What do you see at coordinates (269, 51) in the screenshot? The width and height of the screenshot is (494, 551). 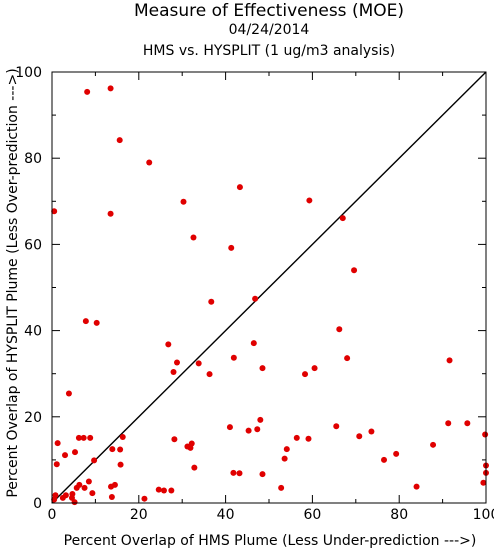 I see `chart-subtitle: HMS vs. HYSPLIT (1 ug/m3 analysis)` at bounding box center [269, 51].